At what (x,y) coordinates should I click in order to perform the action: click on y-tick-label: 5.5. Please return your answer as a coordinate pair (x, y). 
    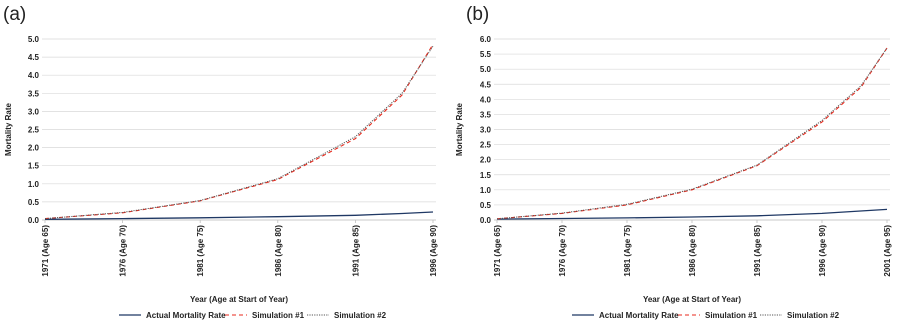
    Looking at the image, I should click on (486, 54).